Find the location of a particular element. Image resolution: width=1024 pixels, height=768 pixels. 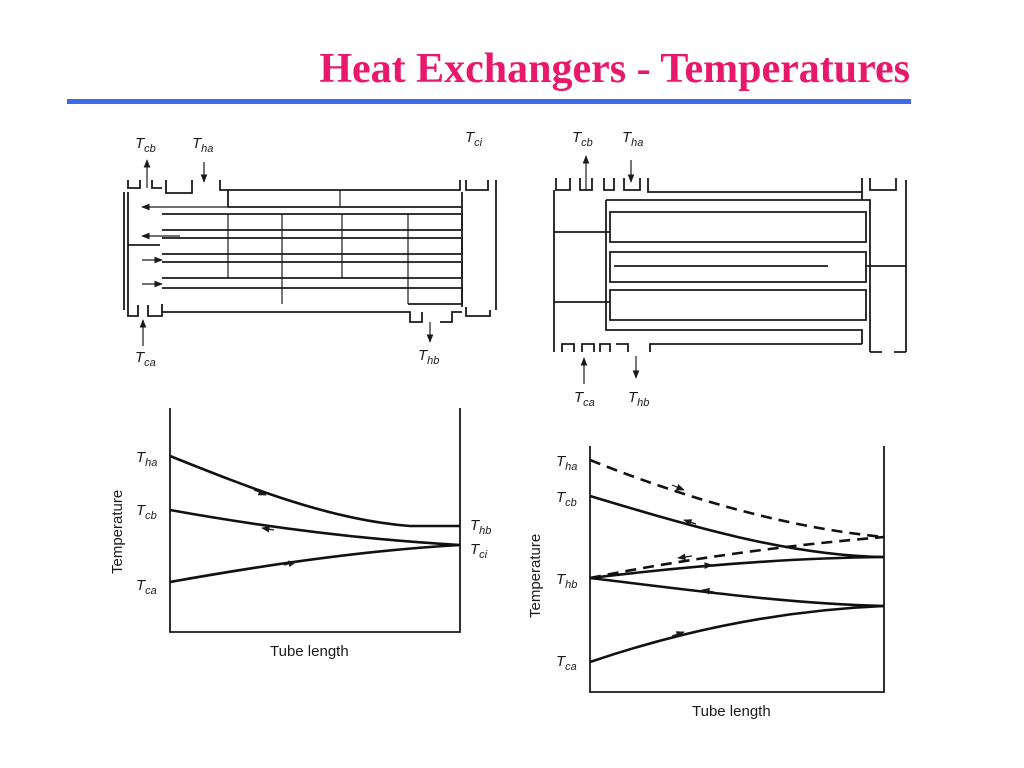

exchanger-diagram-right: Tcb Tha Tca Thb is located at coordinates (730, 269).